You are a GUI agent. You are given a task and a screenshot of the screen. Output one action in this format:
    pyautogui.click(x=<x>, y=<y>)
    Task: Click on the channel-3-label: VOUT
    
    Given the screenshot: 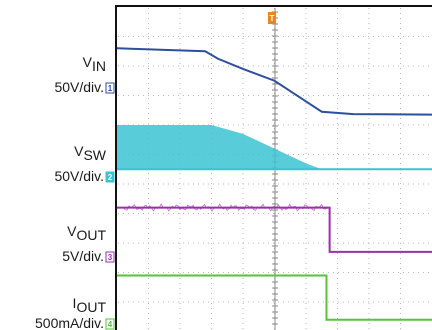 What is the action you would take?
    pyautogui.click(x=86, y=233)
    